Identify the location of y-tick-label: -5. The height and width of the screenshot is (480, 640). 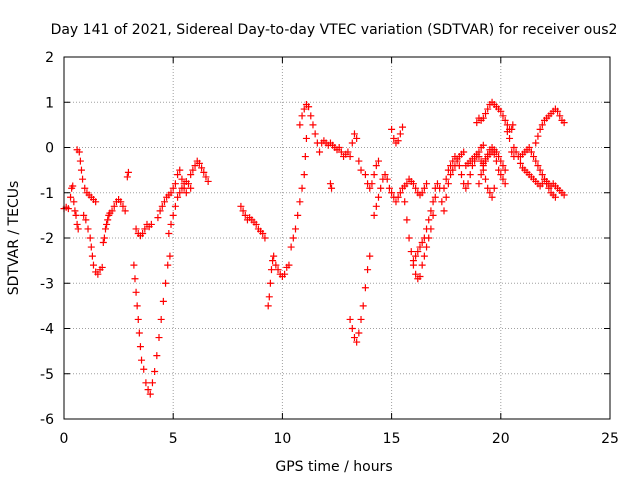
(47, 375).